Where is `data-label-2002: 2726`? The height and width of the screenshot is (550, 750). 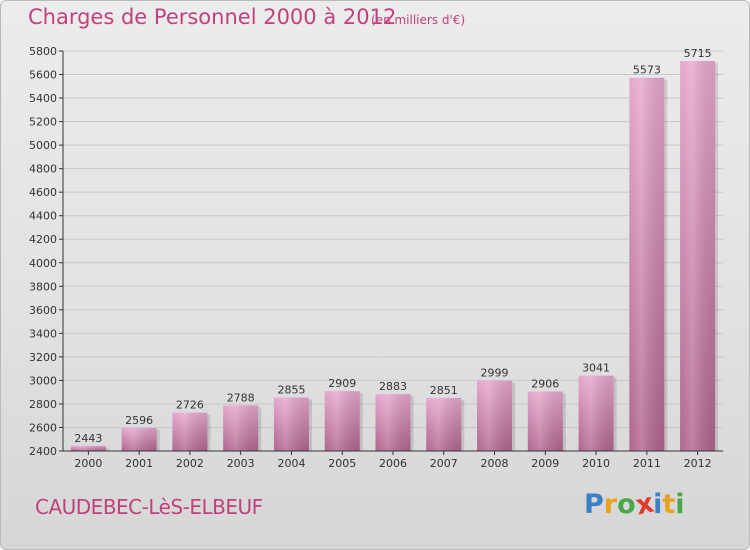
data-label-2002: 2726 is located at coordinates (190, 405).